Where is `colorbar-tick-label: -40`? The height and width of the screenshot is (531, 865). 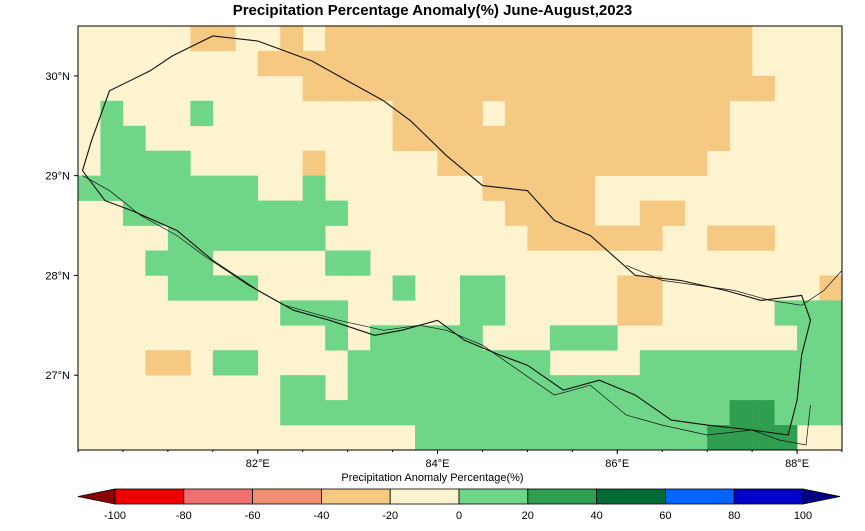
colorbar-tick-label: -40 is located at coordinates (321, 516).